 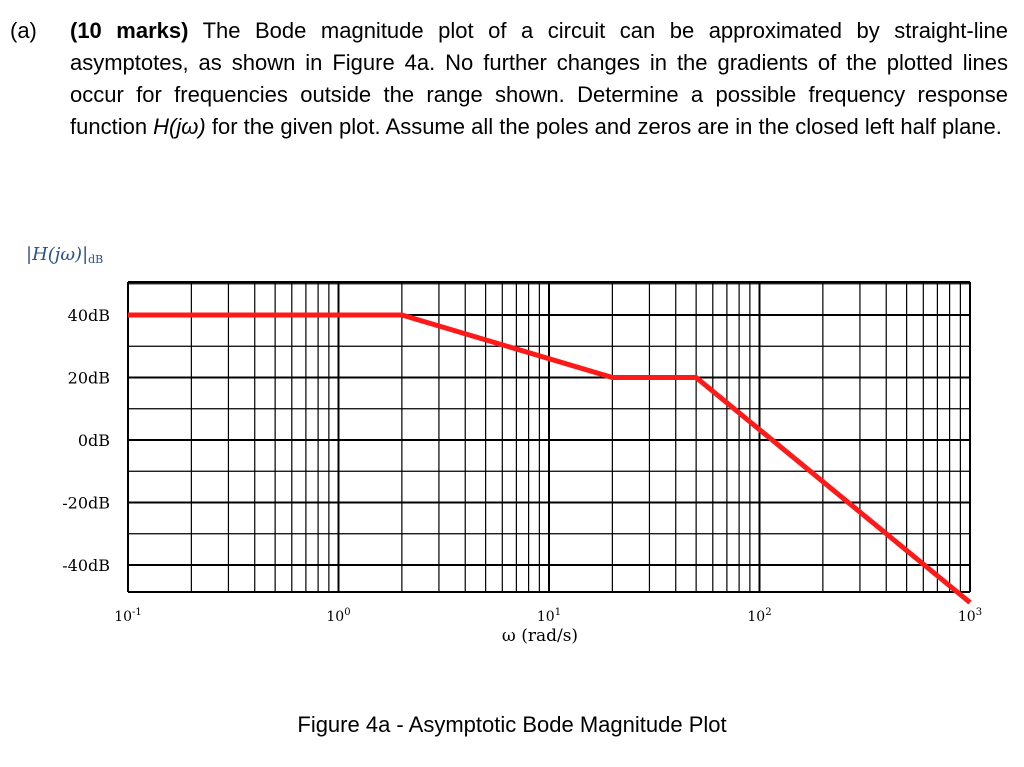 I want to click on y-axis-label: |H(jω)|dB, so click(x=64, y=255).